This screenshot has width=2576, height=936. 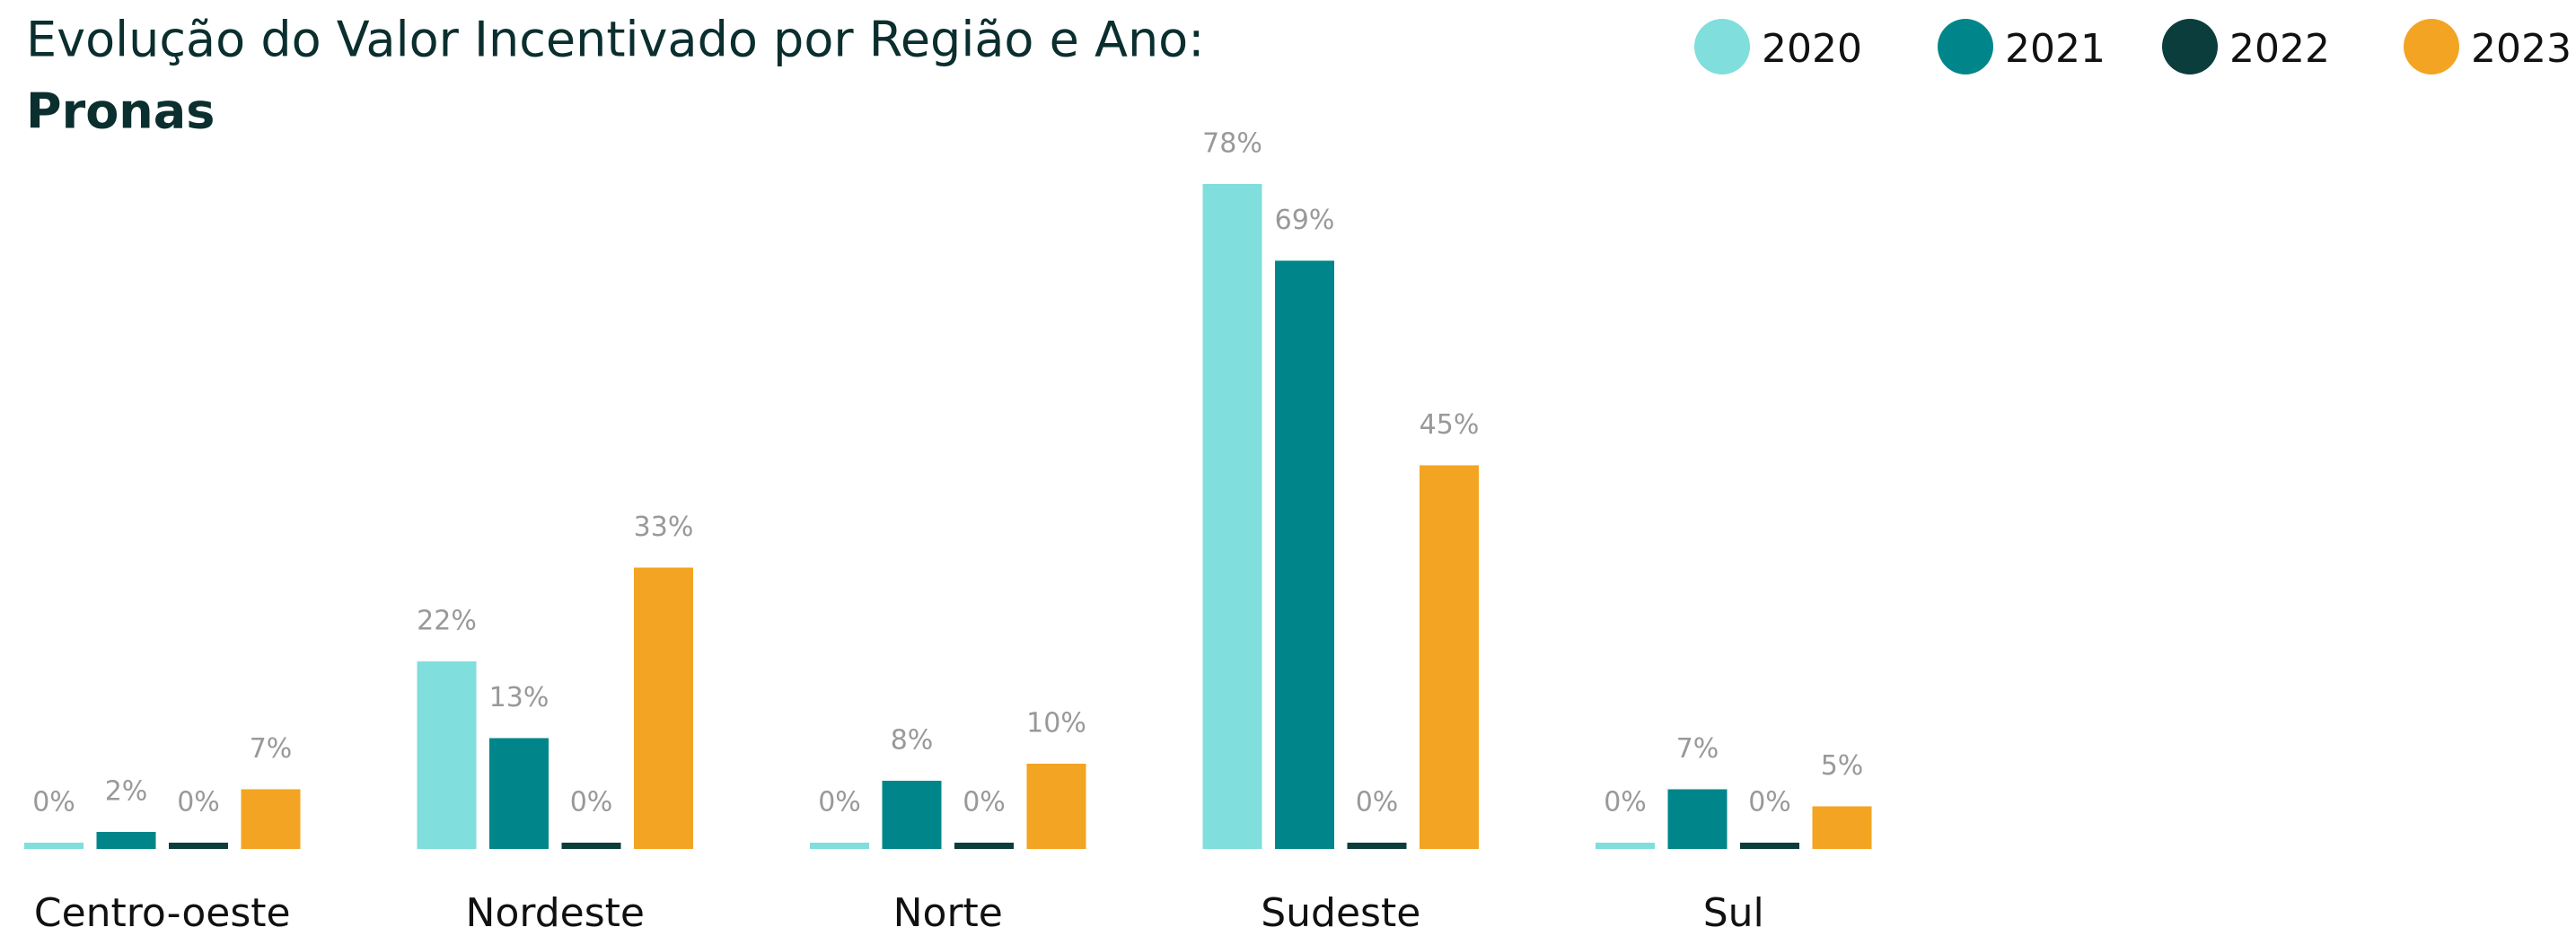 I want to click on value-label: 22%, so click(x=447, y=621).